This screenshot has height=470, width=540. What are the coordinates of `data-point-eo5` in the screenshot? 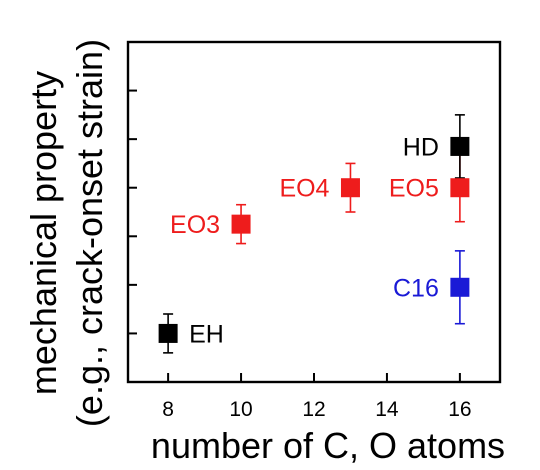 It's located at (460, 188).